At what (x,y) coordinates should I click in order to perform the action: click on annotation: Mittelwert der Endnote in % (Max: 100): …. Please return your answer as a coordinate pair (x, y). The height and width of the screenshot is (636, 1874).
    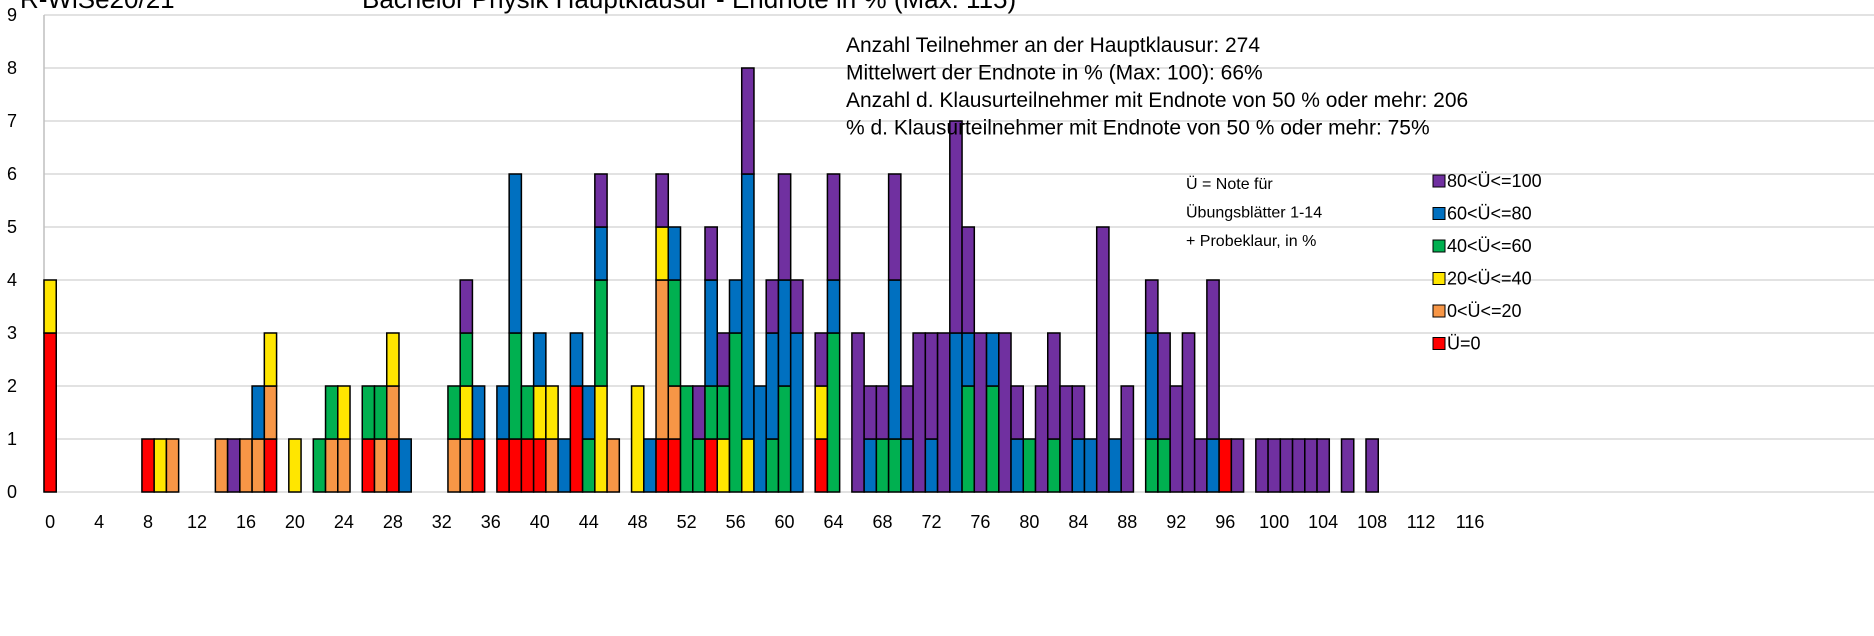
    Looking at the image, I should click on (1054, 73).